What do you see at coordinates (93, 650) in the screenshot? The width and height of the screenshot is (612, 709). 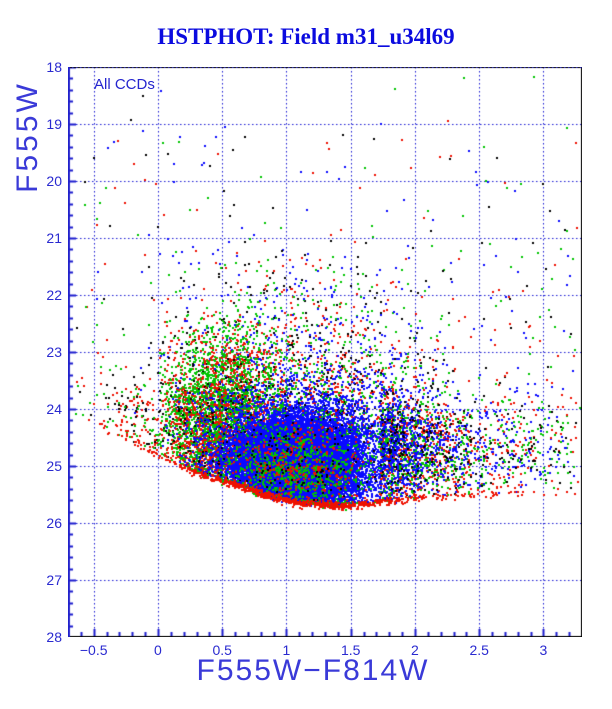 I see `x-tick-label: −0.5` at bounding box center [93, 650].